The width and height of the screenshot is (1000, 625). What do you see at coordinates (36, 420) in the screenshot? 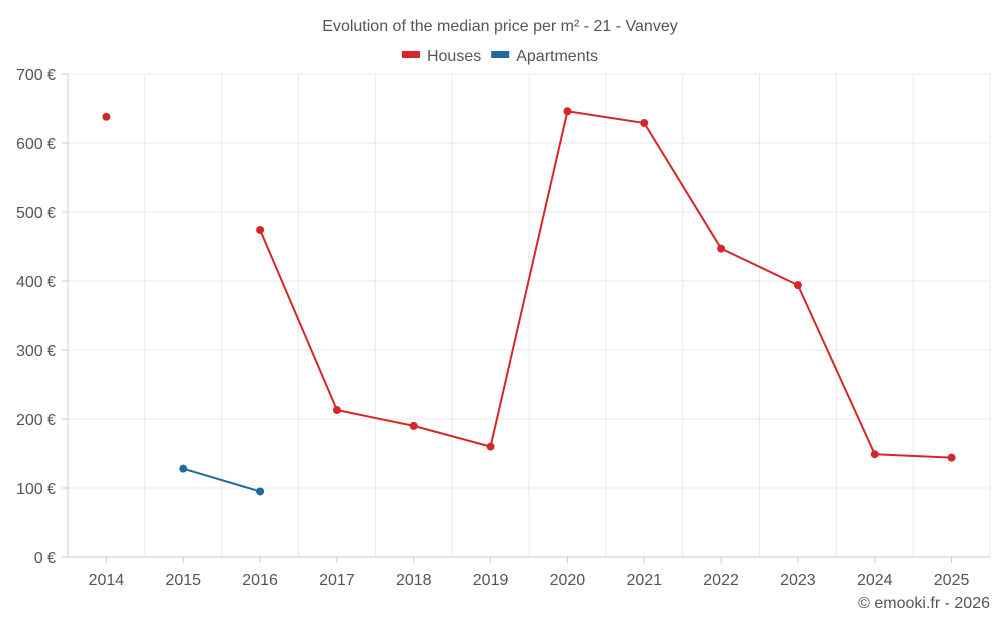
I see `y-tick-label: 200 €` at bounding box center [36, 420].